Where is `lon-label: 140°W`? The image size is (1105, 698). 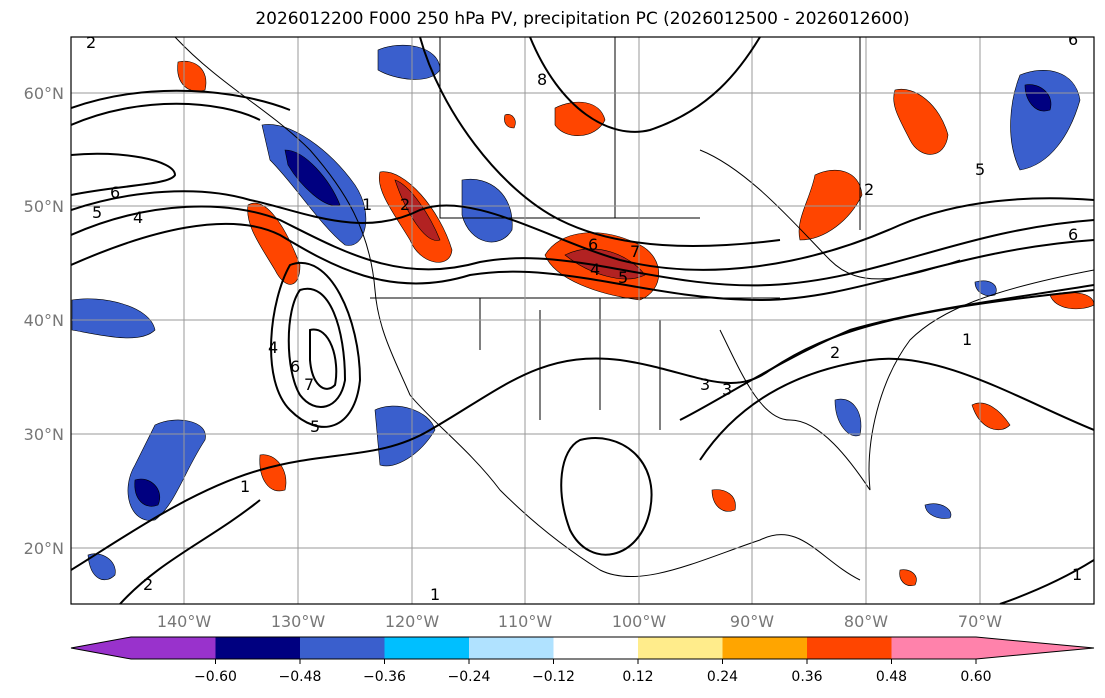
lon-label: 140°W is located at coordinates (184, 621).